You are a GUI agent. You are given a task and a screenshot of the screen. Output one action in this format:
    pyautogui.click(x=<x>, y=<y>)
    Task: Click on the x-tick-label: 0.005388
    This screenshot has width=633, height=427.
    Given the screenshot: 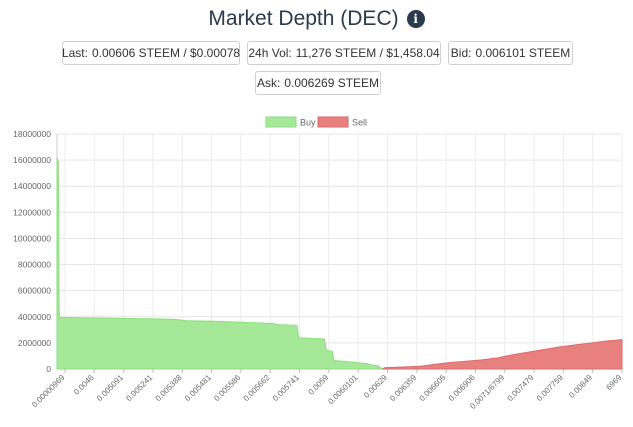 What is the action you would take?
    pyautogui.click(x=169, y=388)
    